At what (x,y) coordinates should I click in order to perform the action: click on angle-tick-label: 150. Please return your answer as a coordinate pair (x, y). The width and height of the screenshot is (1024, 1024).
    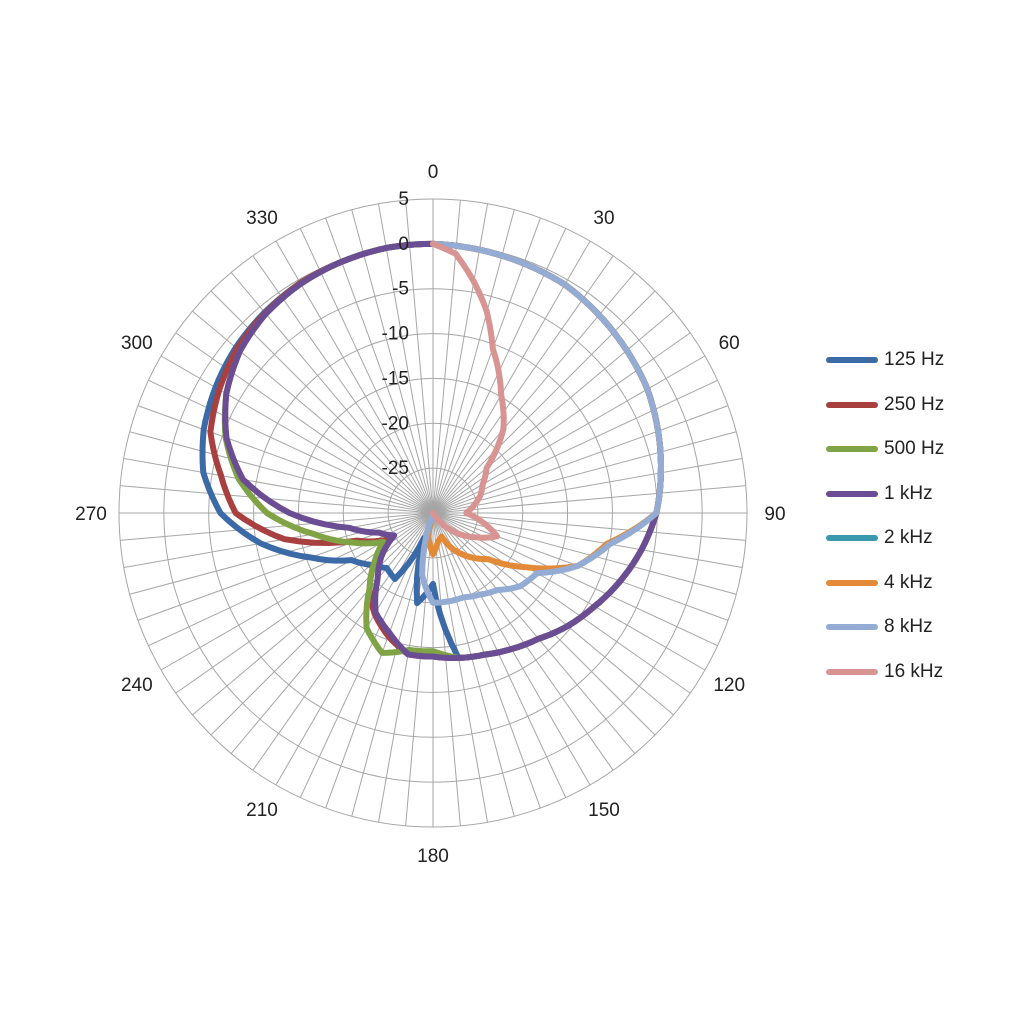
    Looking at the image, I should click on (604, 810).